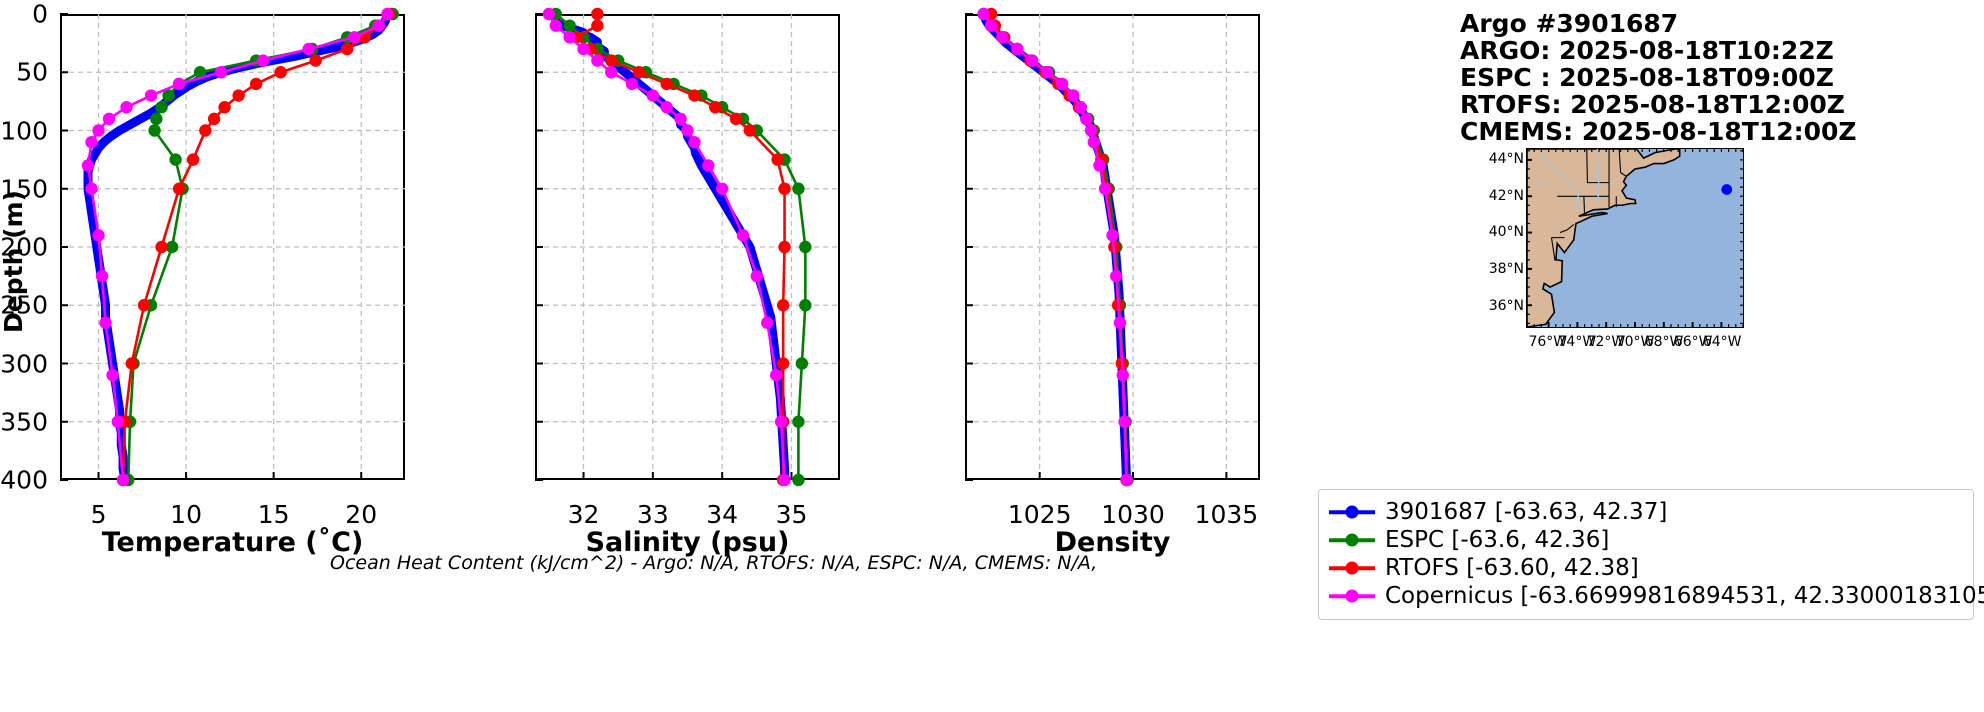  What do you see at coordinates (1526, 512) in the screenshot?
I see `legend-label: 3901687 [-63.63, 42.37]` at bounding box center [1526, 512].